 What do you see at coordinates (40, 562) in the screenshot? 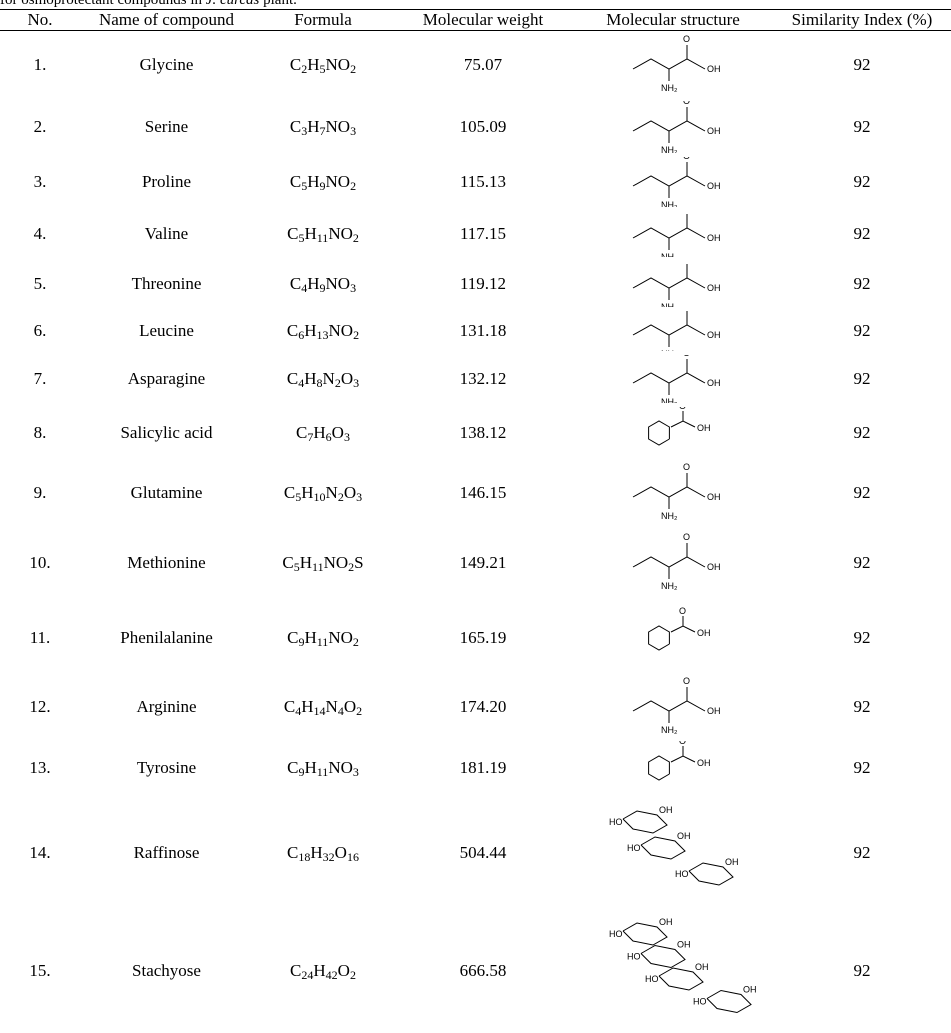
I see `cell-no: 10.` at bounding box center [40, 562].